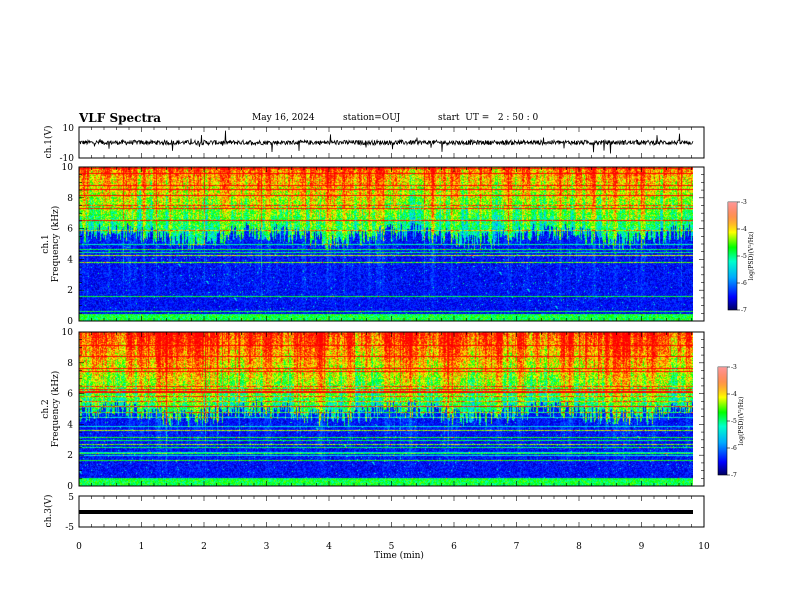 This screenshot has width=792, height=612. Describe the element at coordinates (71, 498) in the screenshot. I see `ch3-ytick-top: 5` at that location.